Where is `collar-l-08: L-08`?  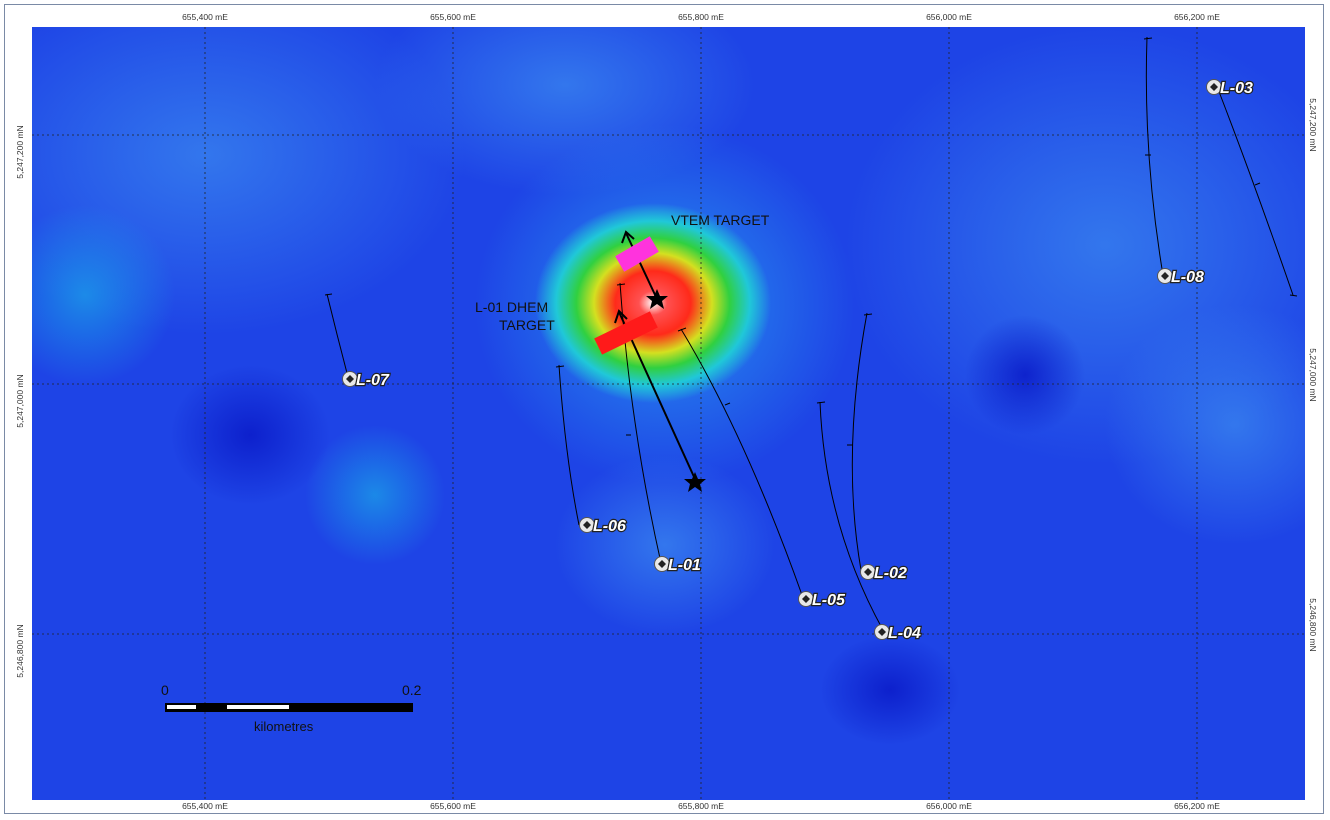
collar-l-08: L-08 is located at coordinates (1181, 277).